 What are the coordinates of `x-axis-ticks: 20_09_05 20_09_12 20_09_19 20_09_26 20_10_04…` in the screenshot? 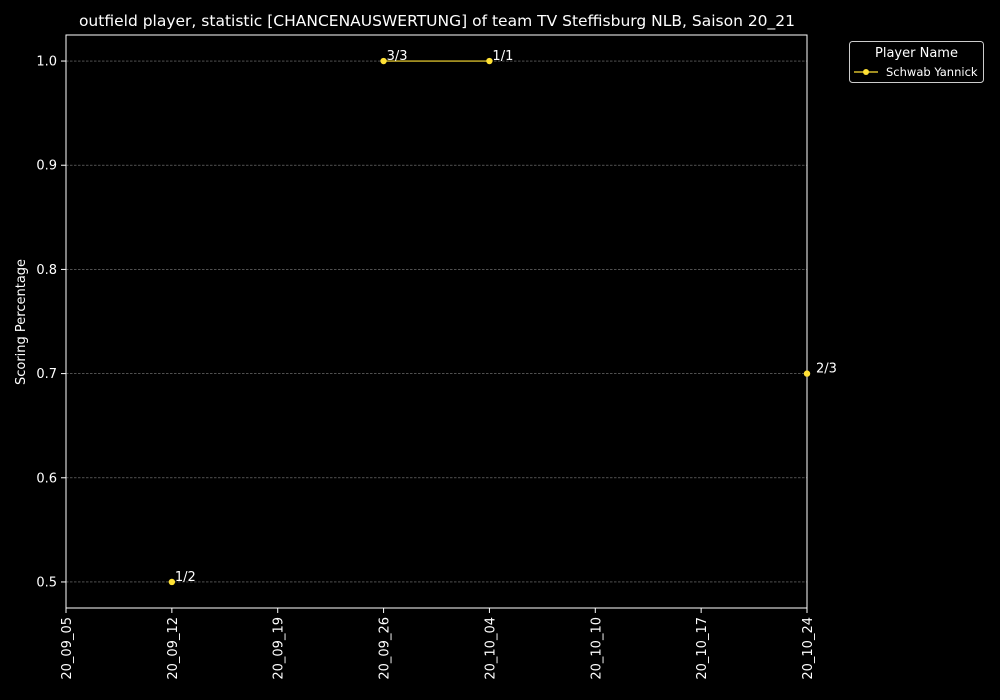 It's located at (438, 644).